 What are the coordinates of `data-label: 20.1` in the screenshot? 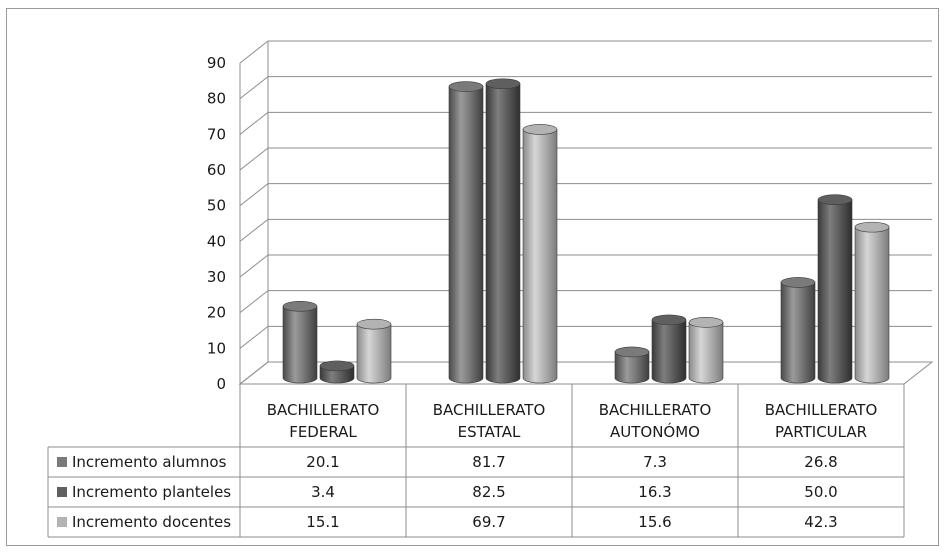 It's located at (322, 462).